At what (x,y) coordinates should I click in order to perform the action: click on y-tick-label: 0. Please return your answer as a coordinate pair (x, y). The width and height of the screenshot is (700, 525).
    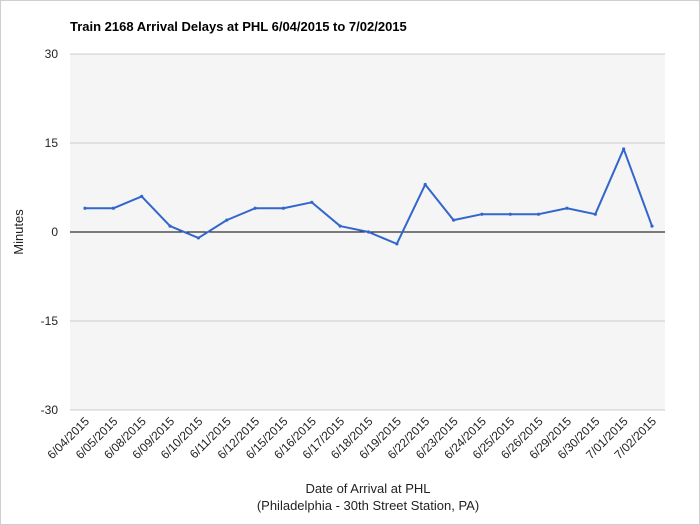
    Looking at the image, I should click on (54, 232).